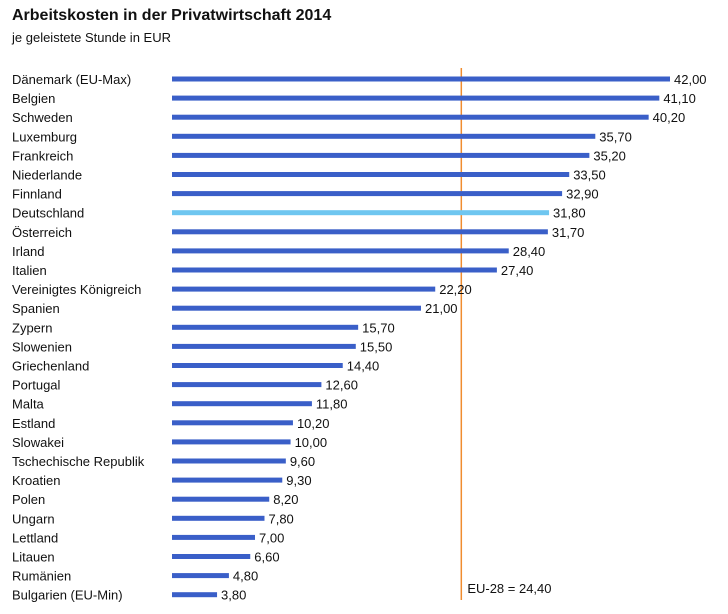 The height and width of the screenshot is (614, 728). What do you see at coordinates (582, 194) in the screenshot?
I see `value-label: 32,90` at bounding box center [582, 194].